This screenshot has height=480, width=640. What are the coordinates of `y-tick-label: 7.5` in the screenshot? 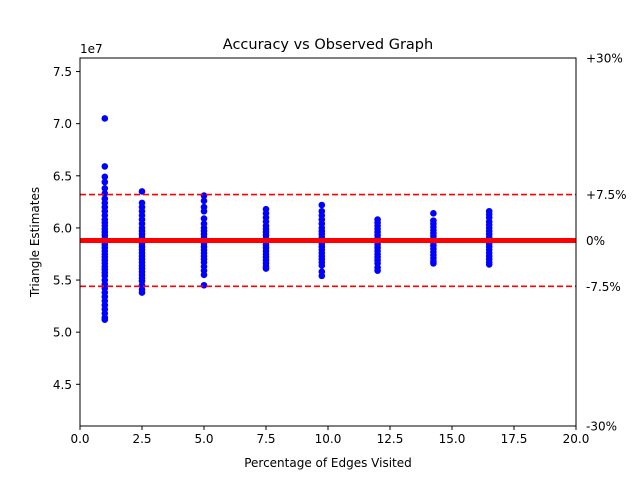 It's located at (62, 72).